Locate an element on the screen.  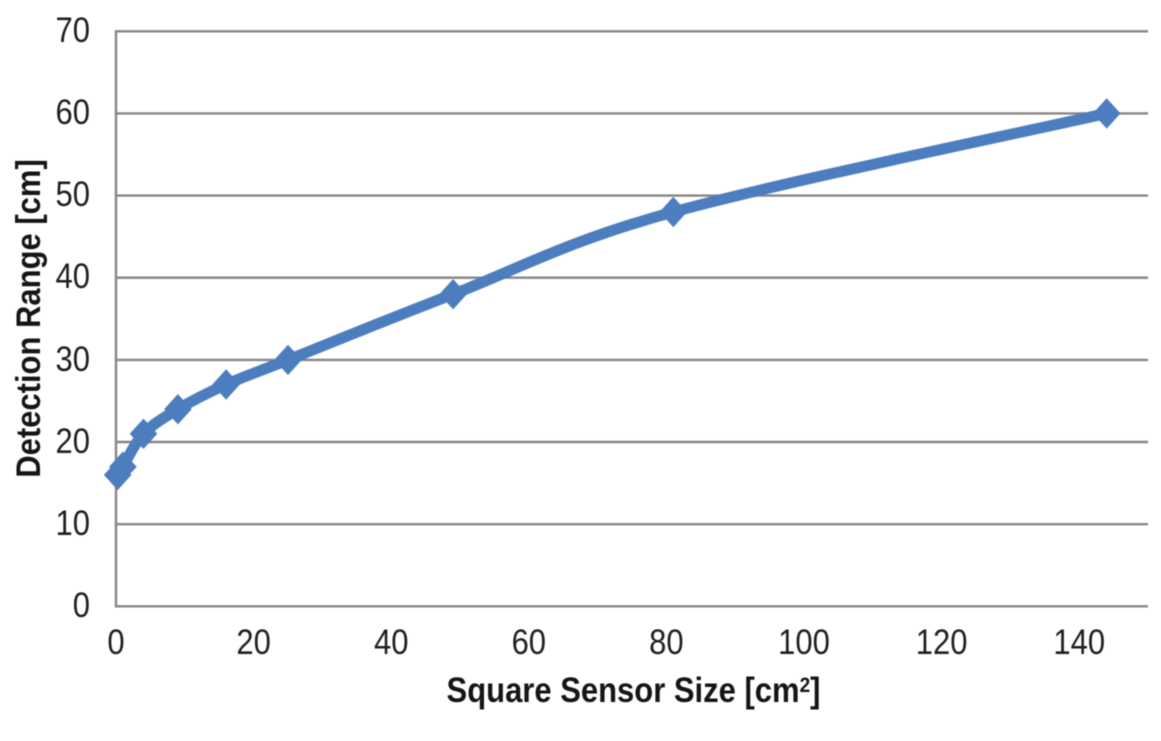
svg-text: 120 is located at coordinates (942, 642).